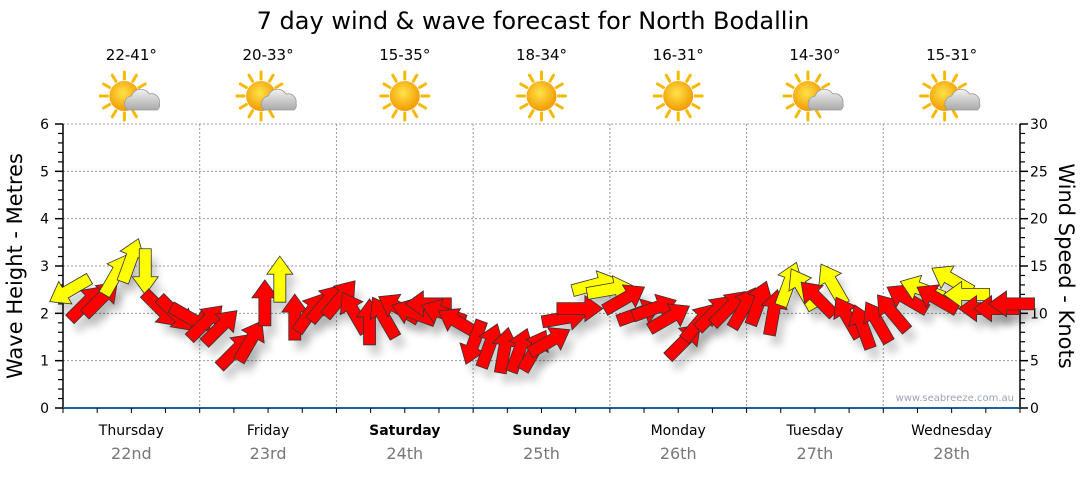 This screenshot has height=479, width=1080. Describe the element at coordinates (1039, 267) in the screenshot. I see `y-tick-right-label: 15` at that location.